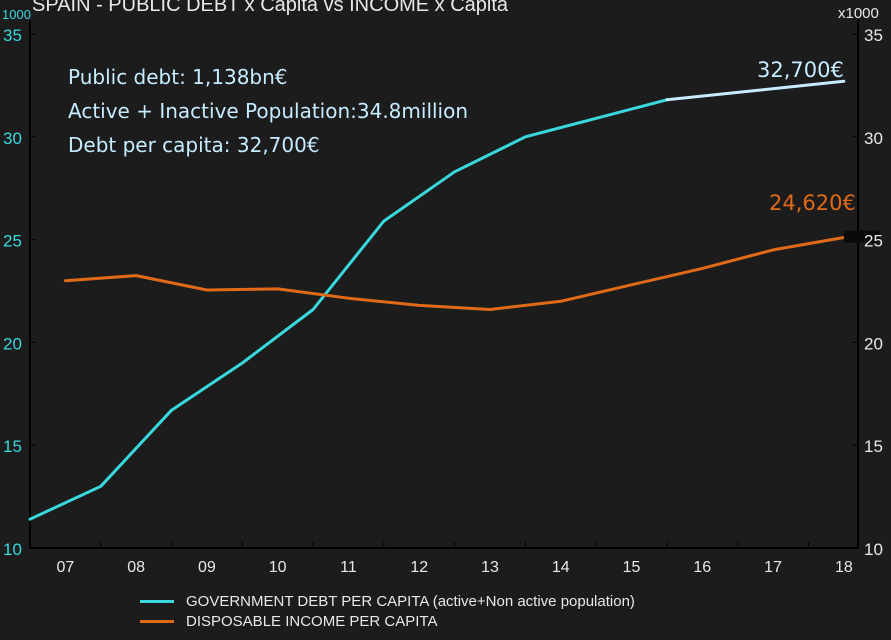 This screenshot has width=891, height=640. What do you see at coordinates (157, 601) in the screenshot?
I see `legend-swatch-debt` at bounding box center [157, 601].